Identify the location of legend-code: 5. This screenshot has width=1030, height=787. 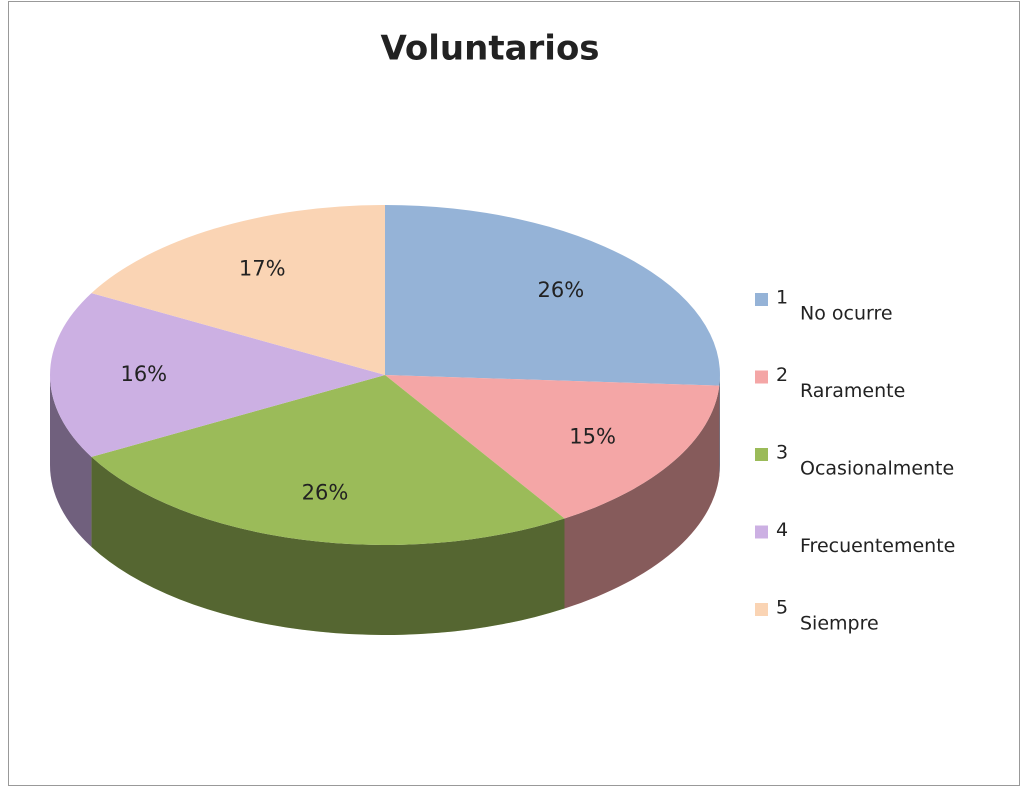
(782, 608).